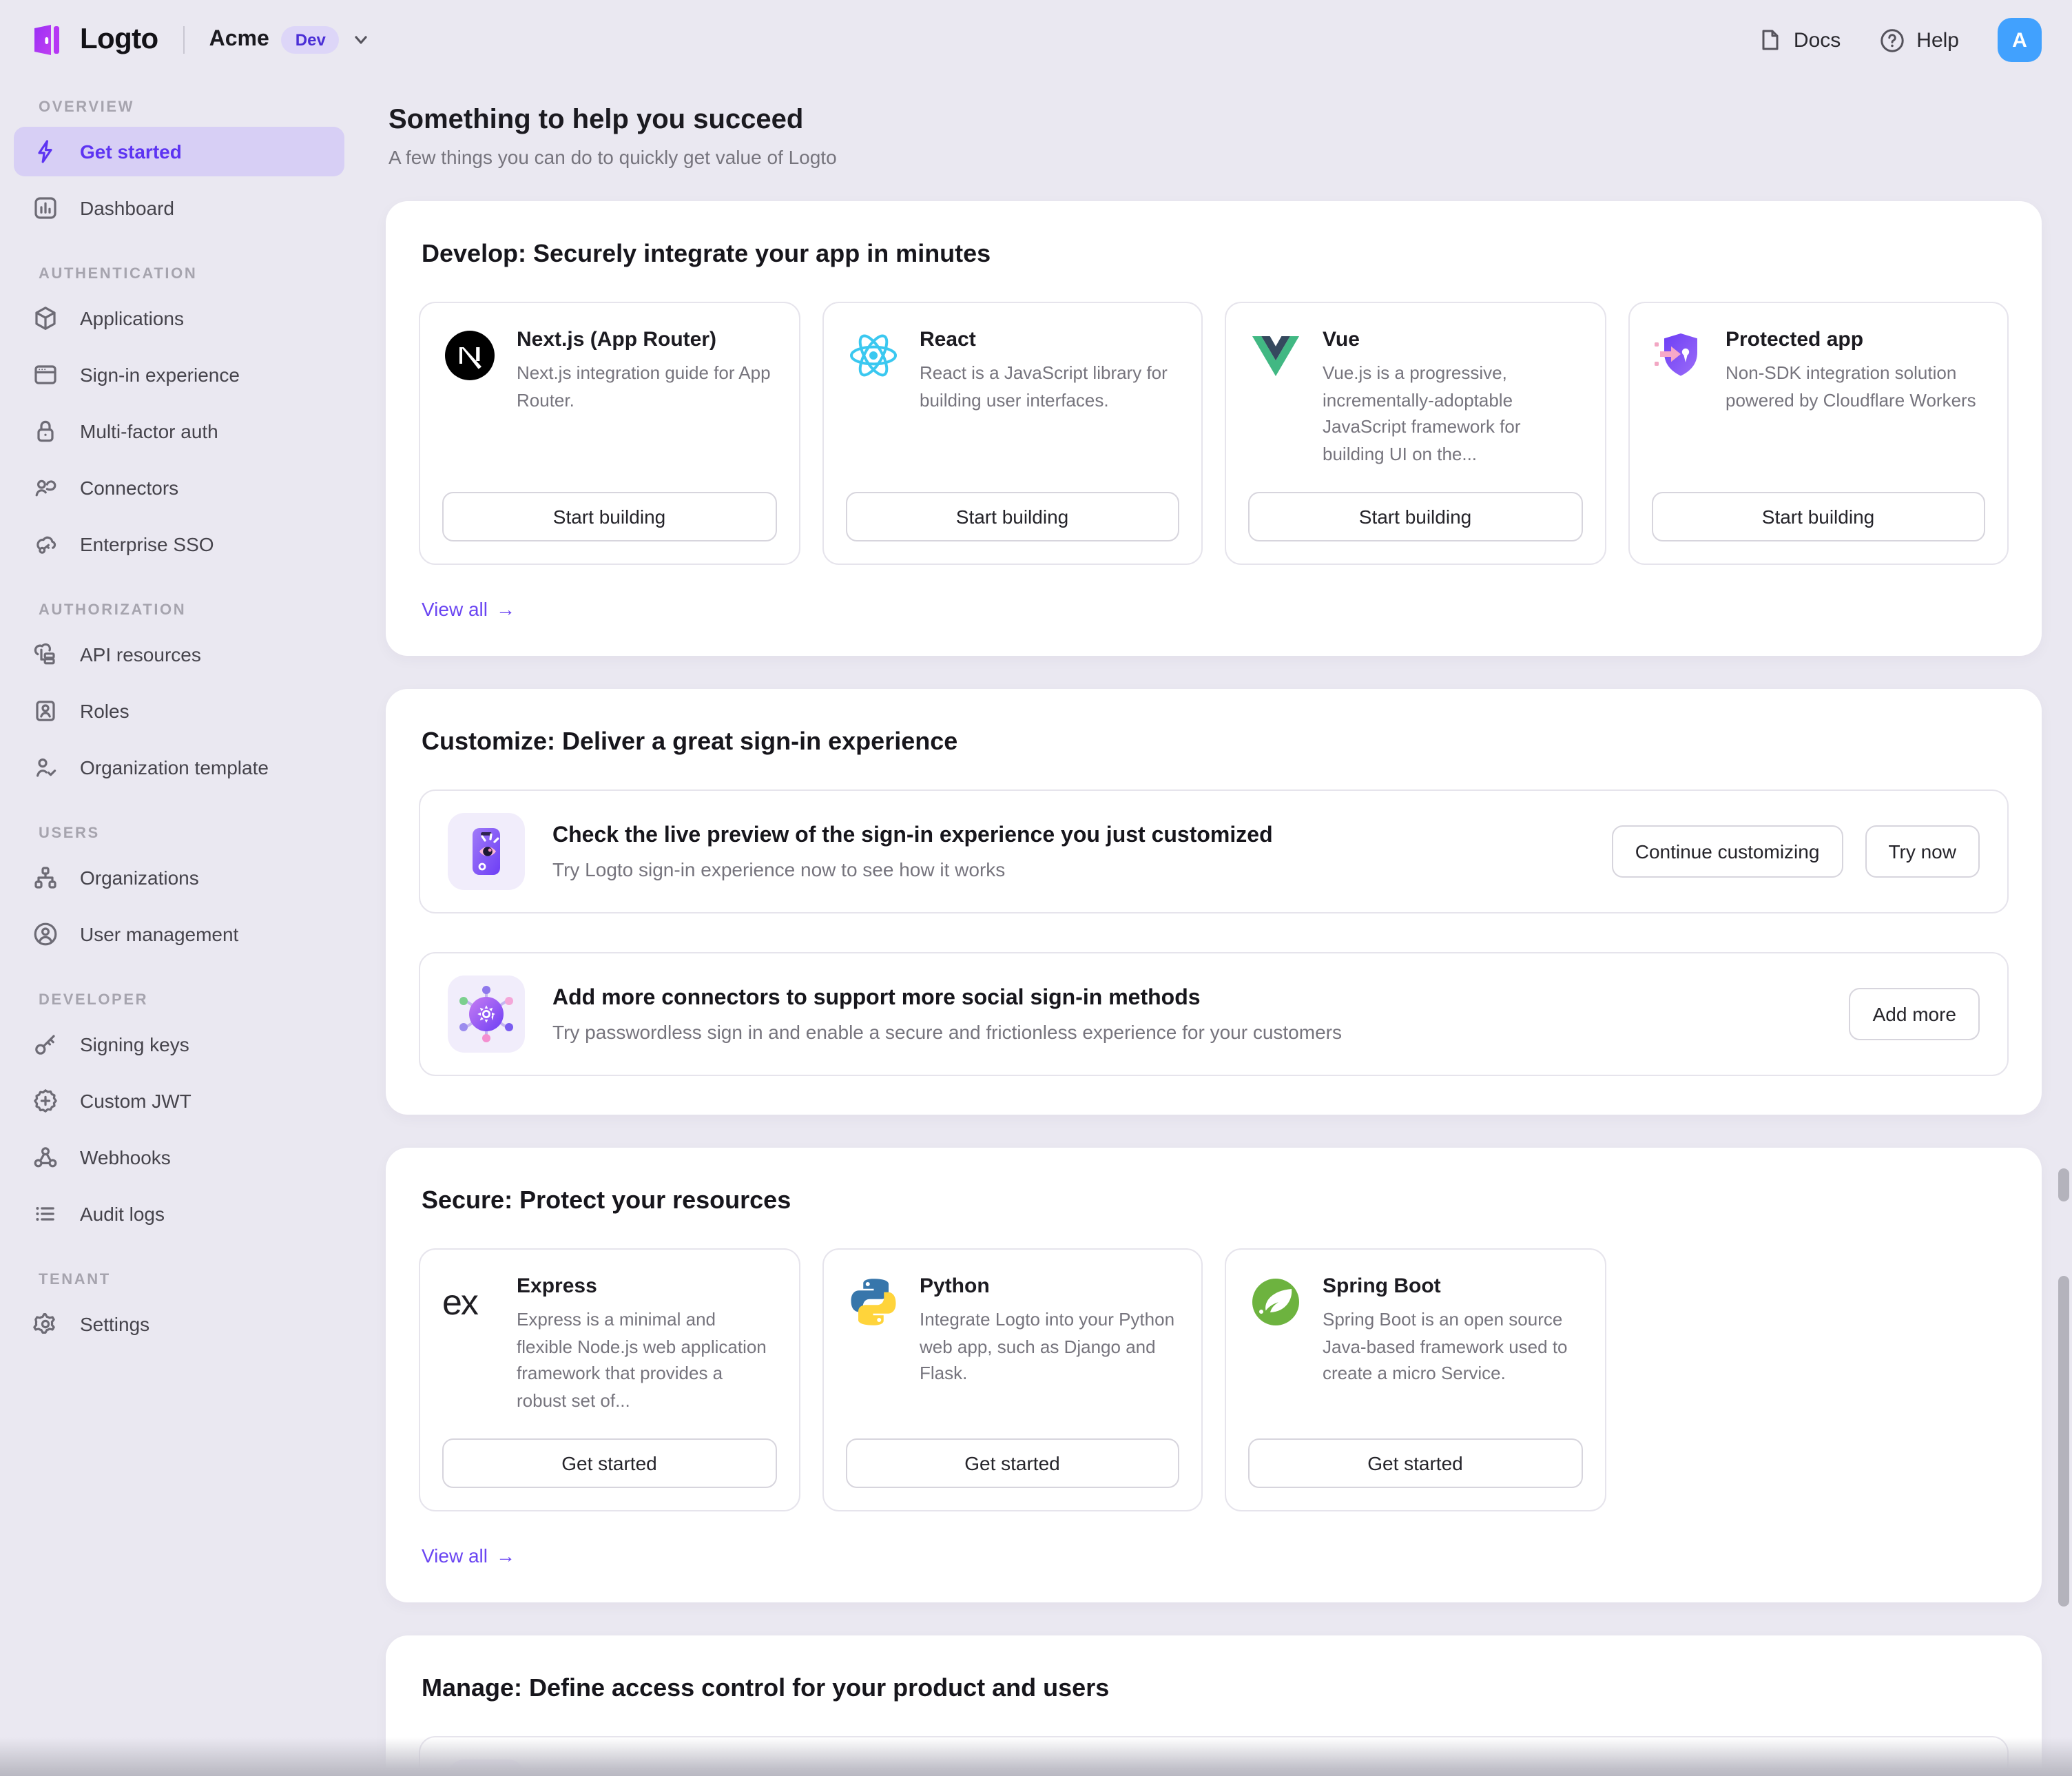 The height and width of the screenshot is (1776, 2072). Describe the element at coordinates (179, 208) in the screenshot. I see `sidebar-item-dashboard: Dashboard` at that location.